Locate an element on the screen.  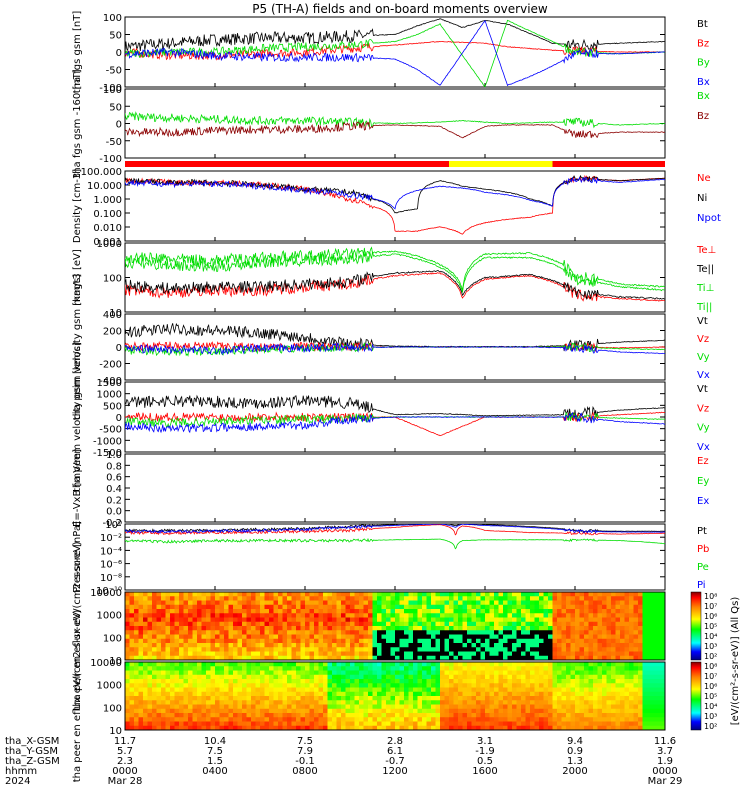
legend-entry: Ey is located at coordinates (703, 481).